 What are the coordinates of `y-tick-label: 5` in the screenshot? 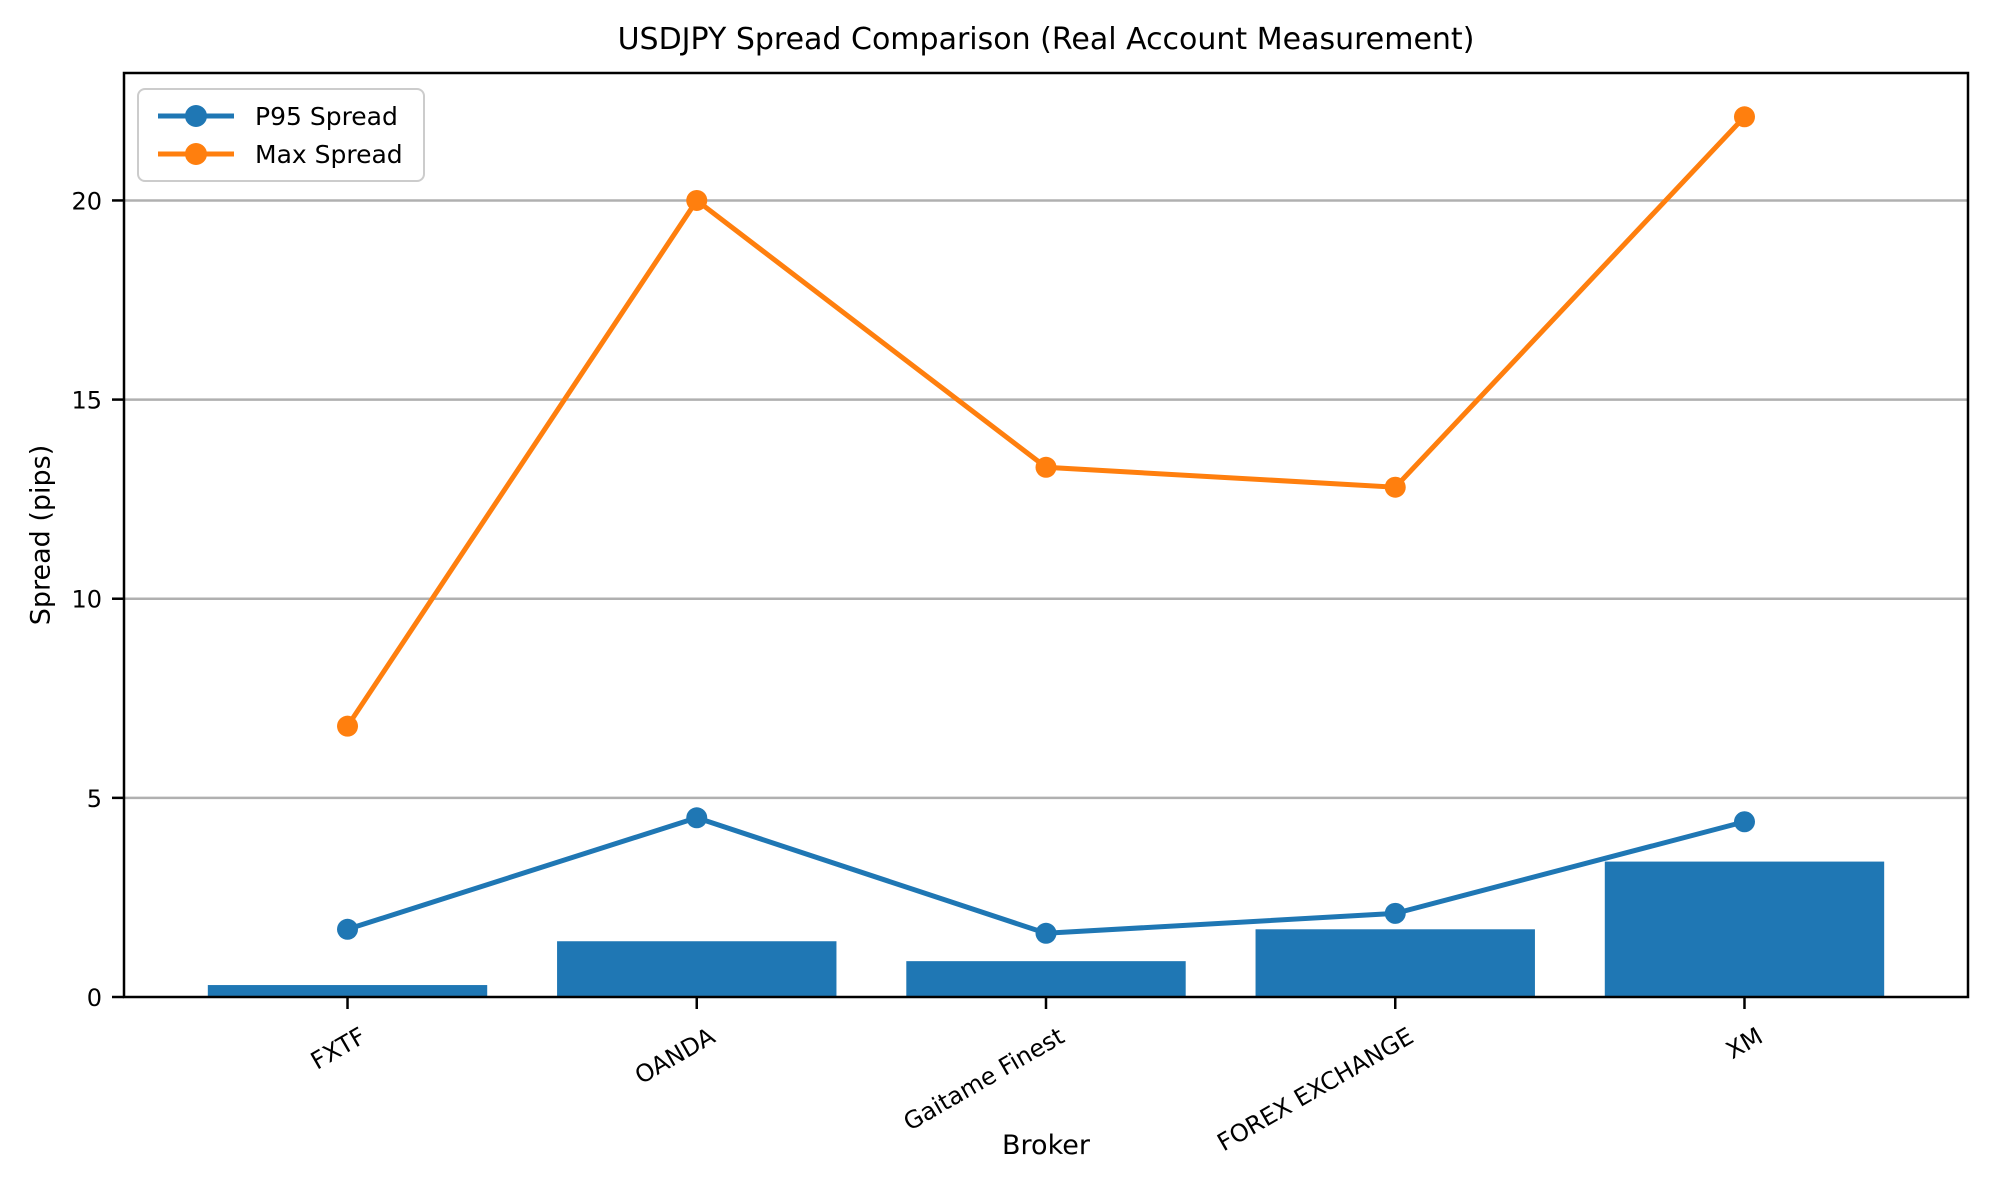 It's located at (94, 799).